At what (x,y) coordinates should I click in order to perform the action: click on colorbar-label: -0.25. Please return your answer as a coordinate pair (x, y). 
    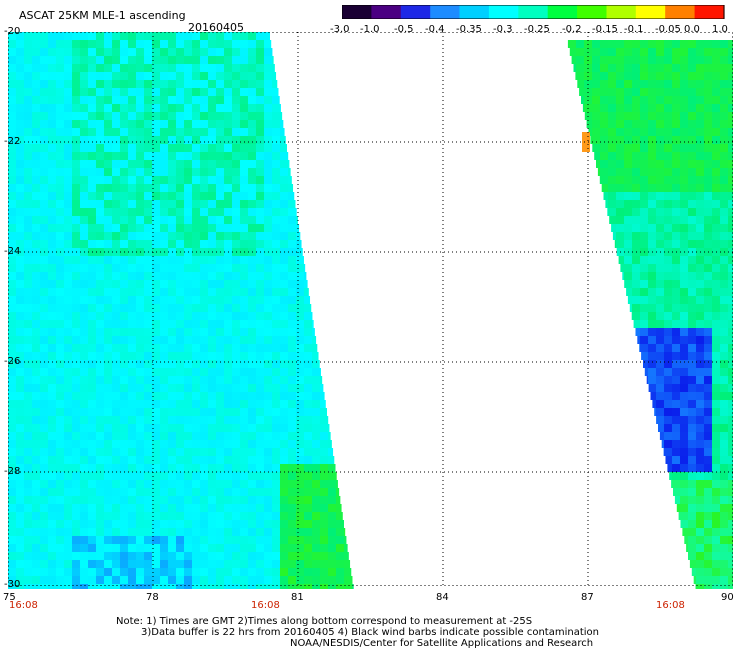
    Looking at the image, I should click on (537, 29).